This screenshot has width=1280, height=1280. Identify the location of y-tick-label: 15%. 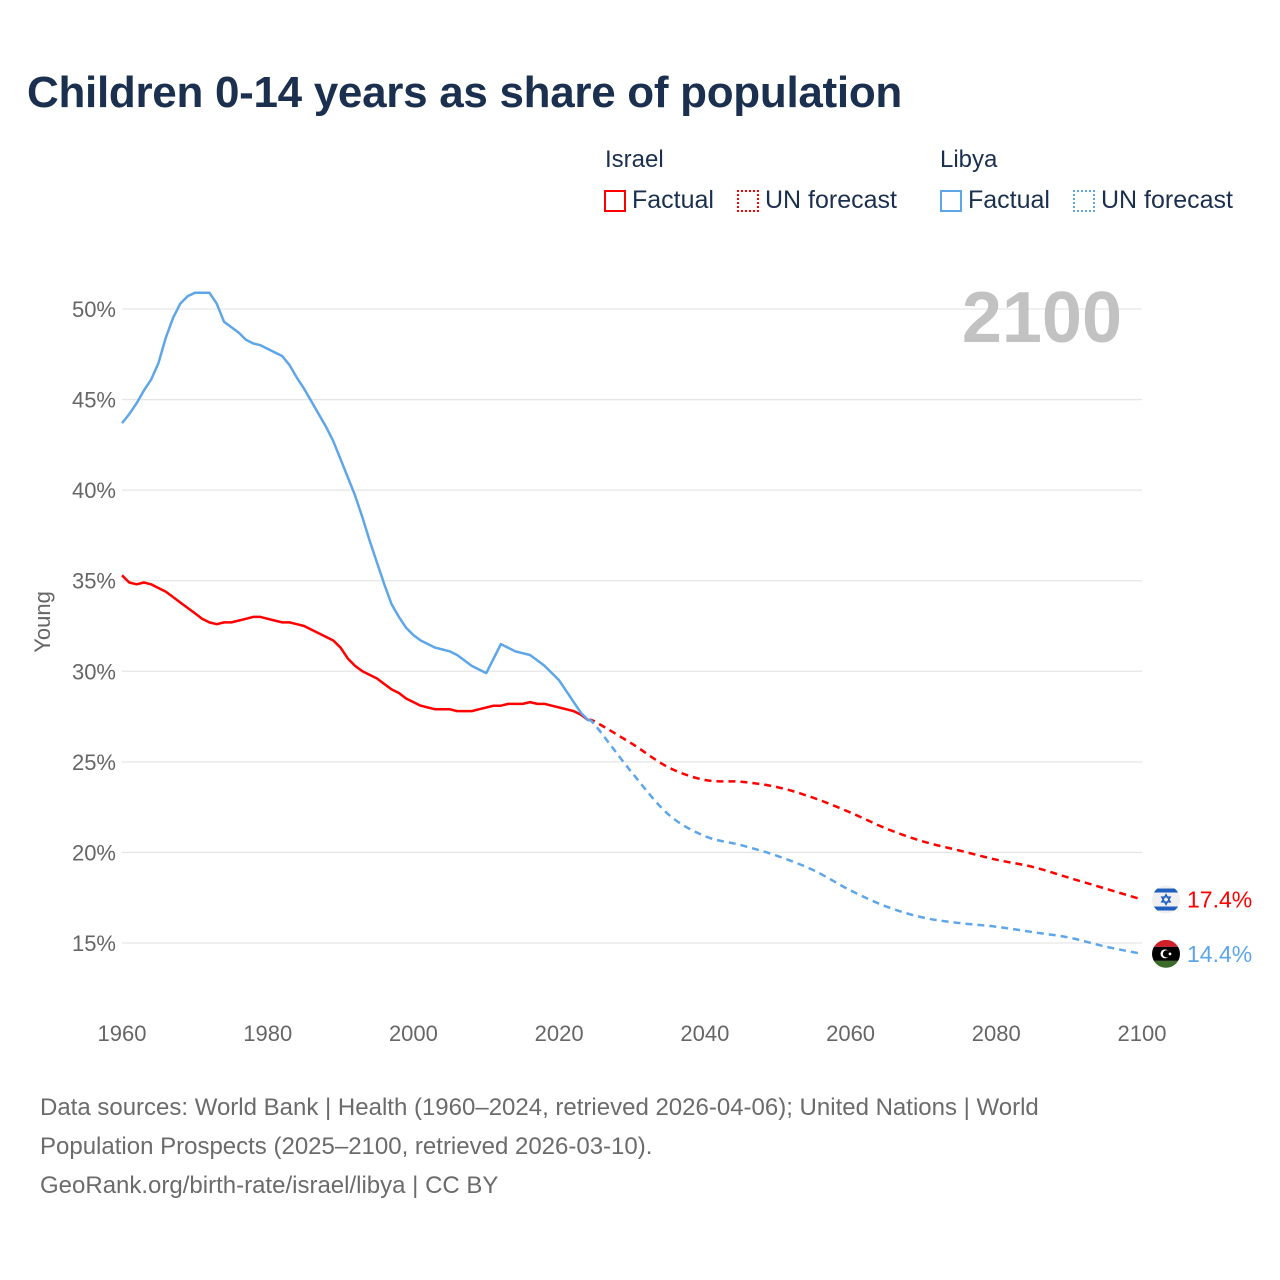
(94, 943).